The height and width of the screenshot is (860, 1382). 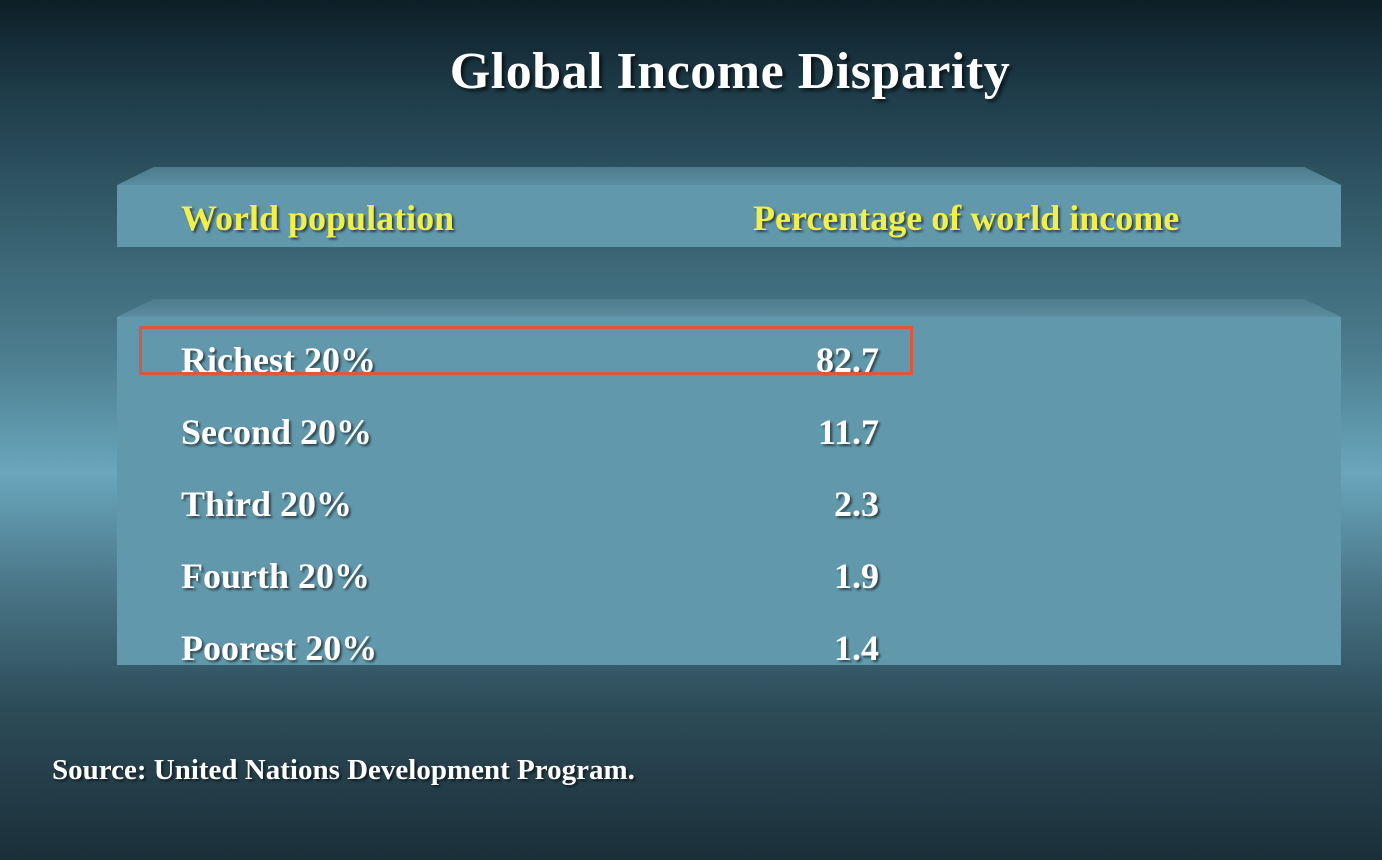 What do you see at coordinates (318, 218) in the screenshot?
I see `column-header-population: World population` at bounding box center [318, 218].